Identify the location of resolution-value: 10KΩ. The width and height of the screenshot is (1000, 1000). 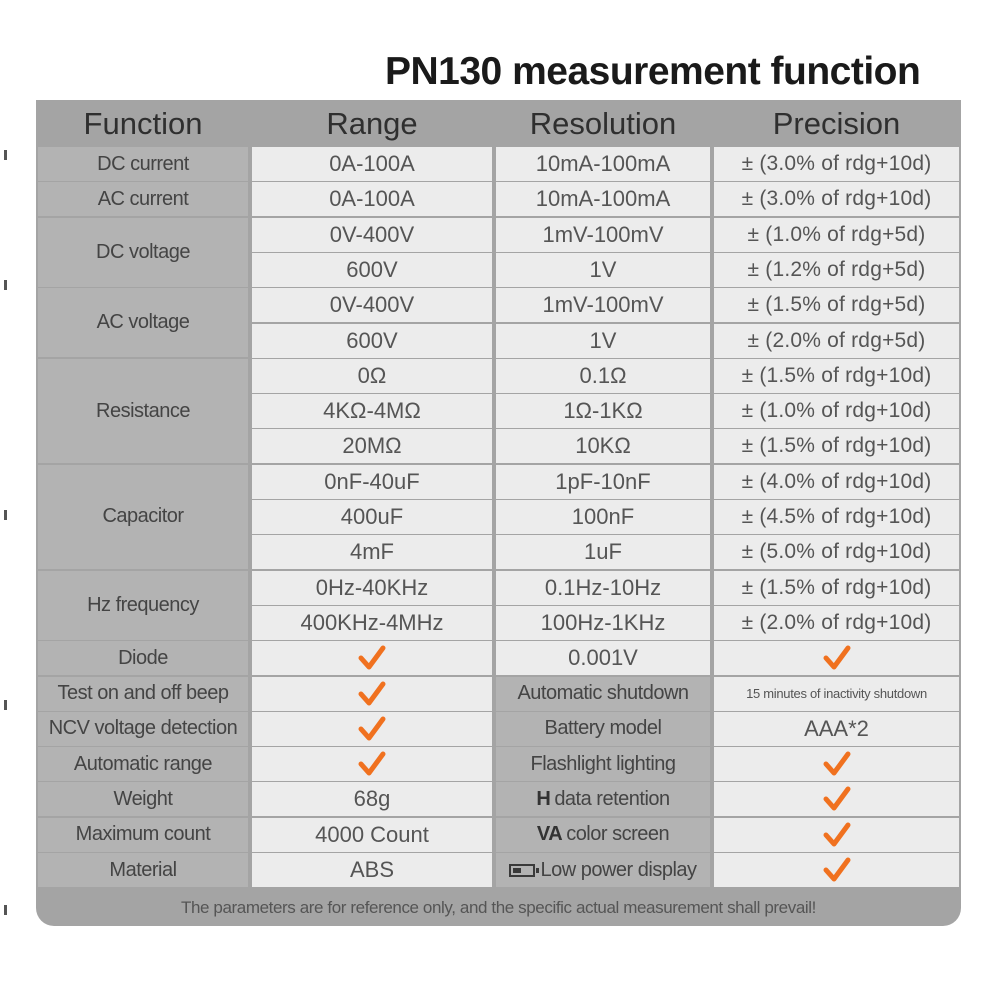
(603, 446).